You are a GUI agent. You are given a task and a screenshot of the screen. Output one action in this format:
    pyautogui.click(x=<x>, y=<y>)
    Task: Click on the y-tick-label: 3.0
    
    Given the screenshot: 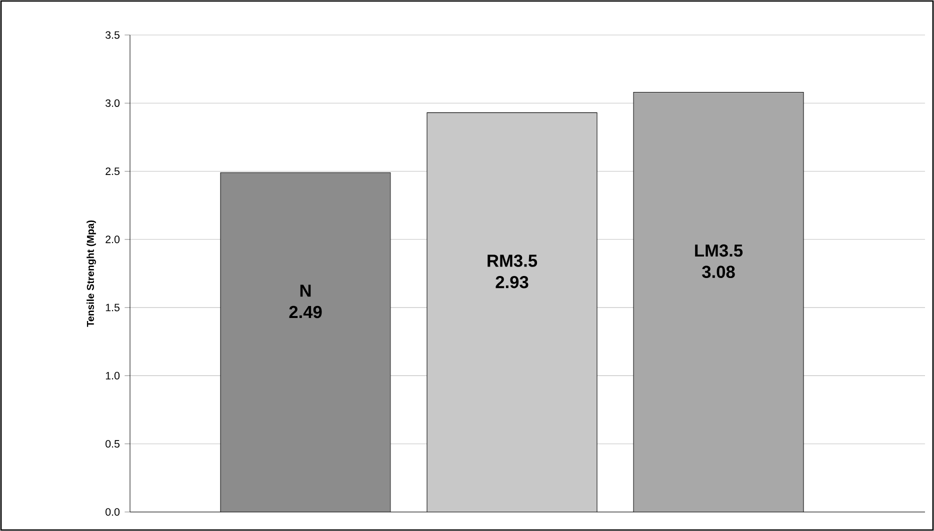 What is the action you would take?
    pyautogui.click(x=113, y=103)
    